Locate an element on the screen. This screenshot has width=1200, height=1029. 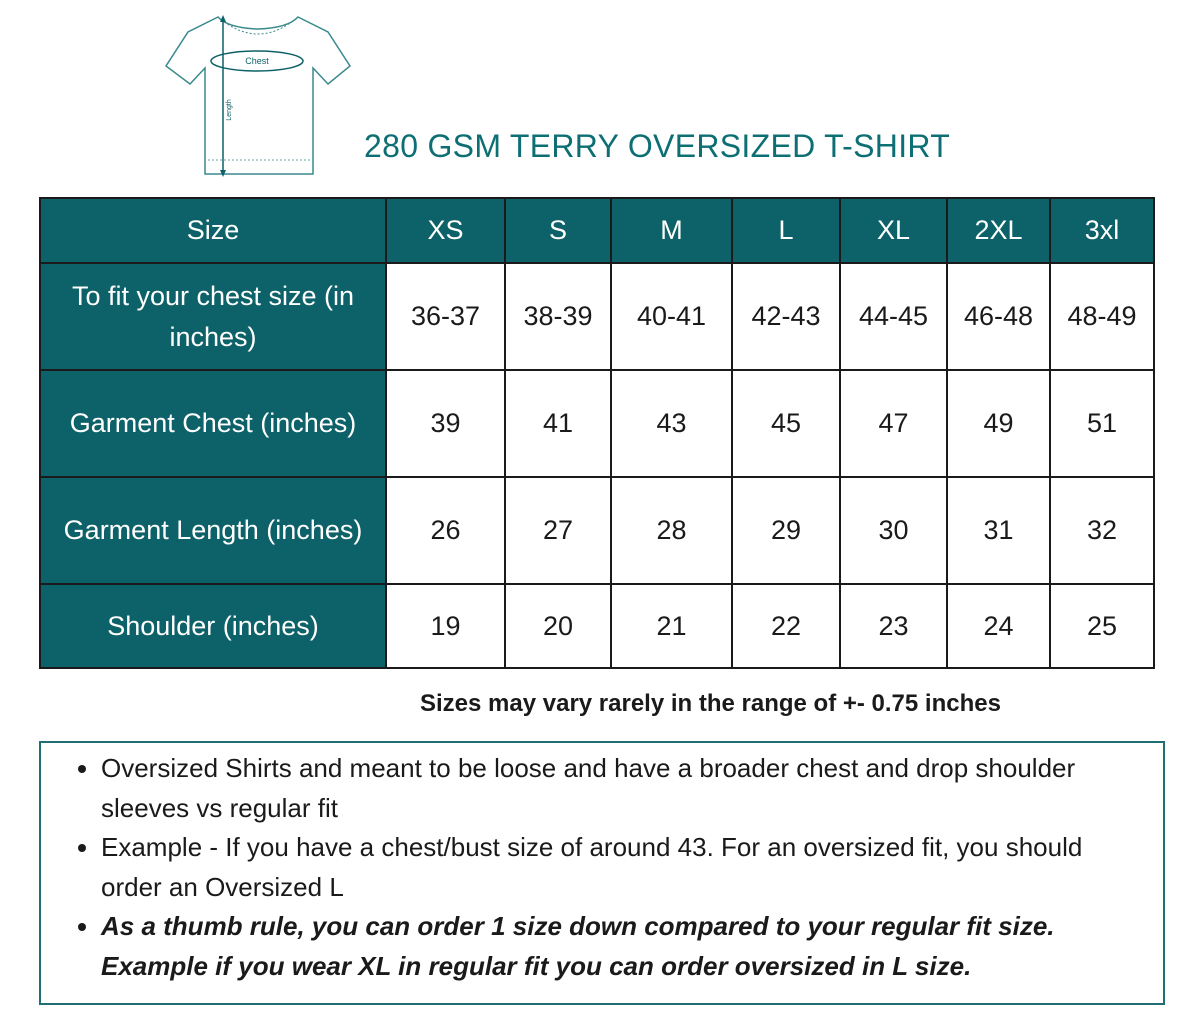
table-cell: 26 is located at coordinates (445, 530).